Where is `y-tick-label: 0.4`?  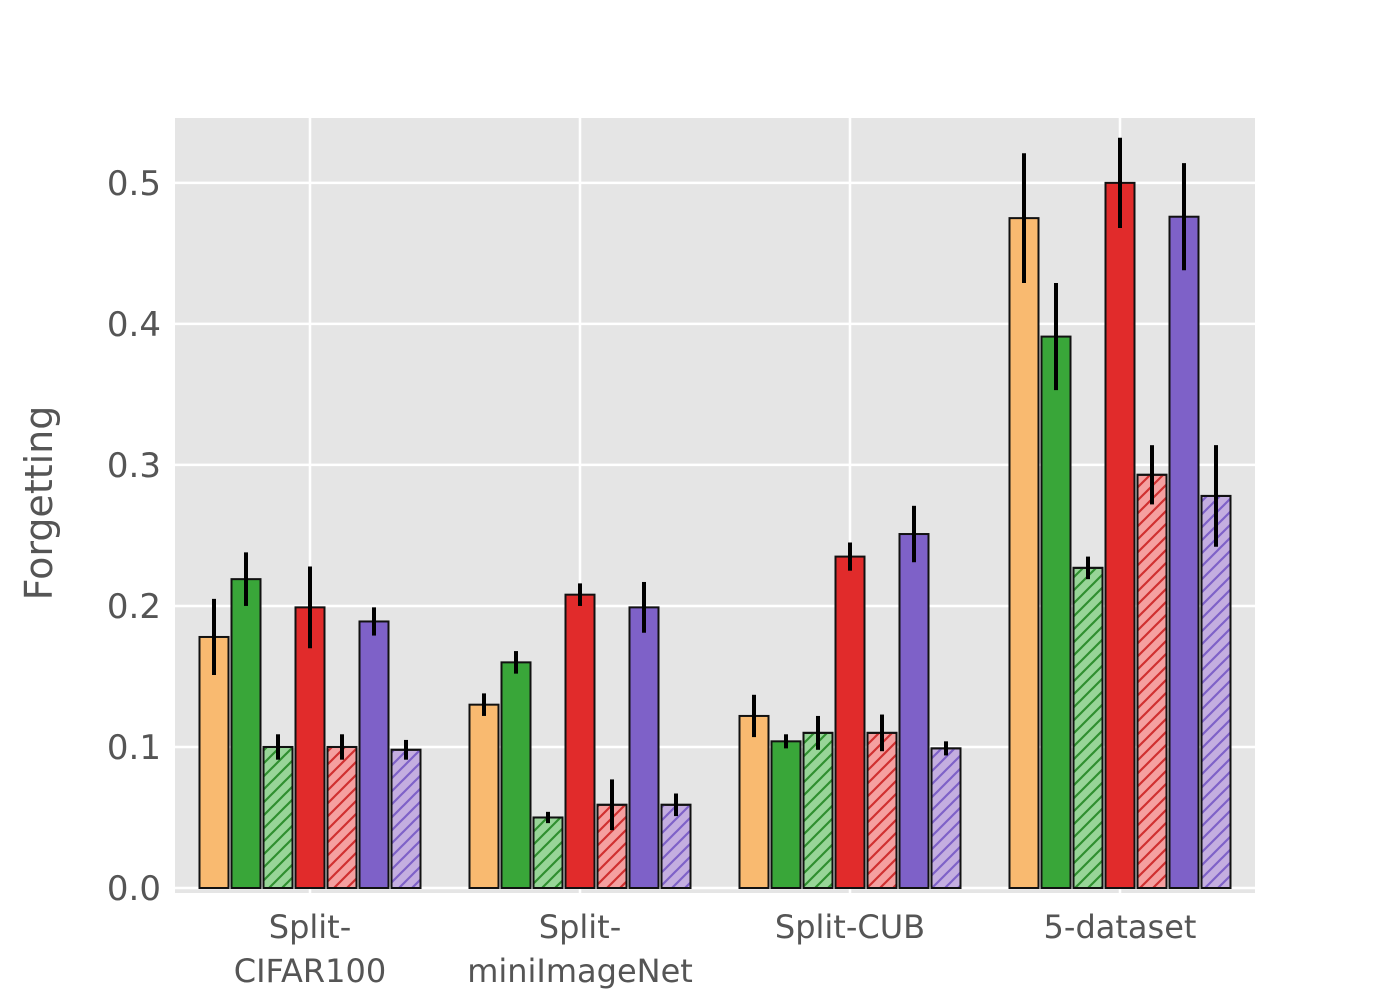
y-tick-label: 0.4 is located at coordinates (134, 325).